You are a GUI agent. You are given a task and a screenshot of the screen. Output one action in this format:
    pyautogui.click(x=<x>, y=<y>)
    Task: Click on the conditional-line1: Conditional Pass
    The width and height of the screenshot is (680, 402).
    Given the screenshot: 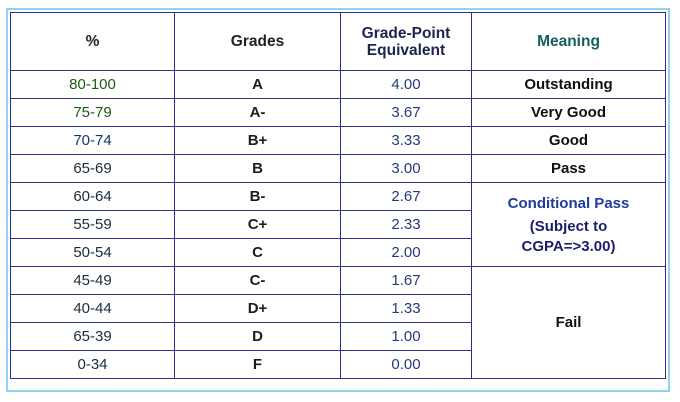 What is the action you would take?
    pyautogui.click(x=568, y=203)
    